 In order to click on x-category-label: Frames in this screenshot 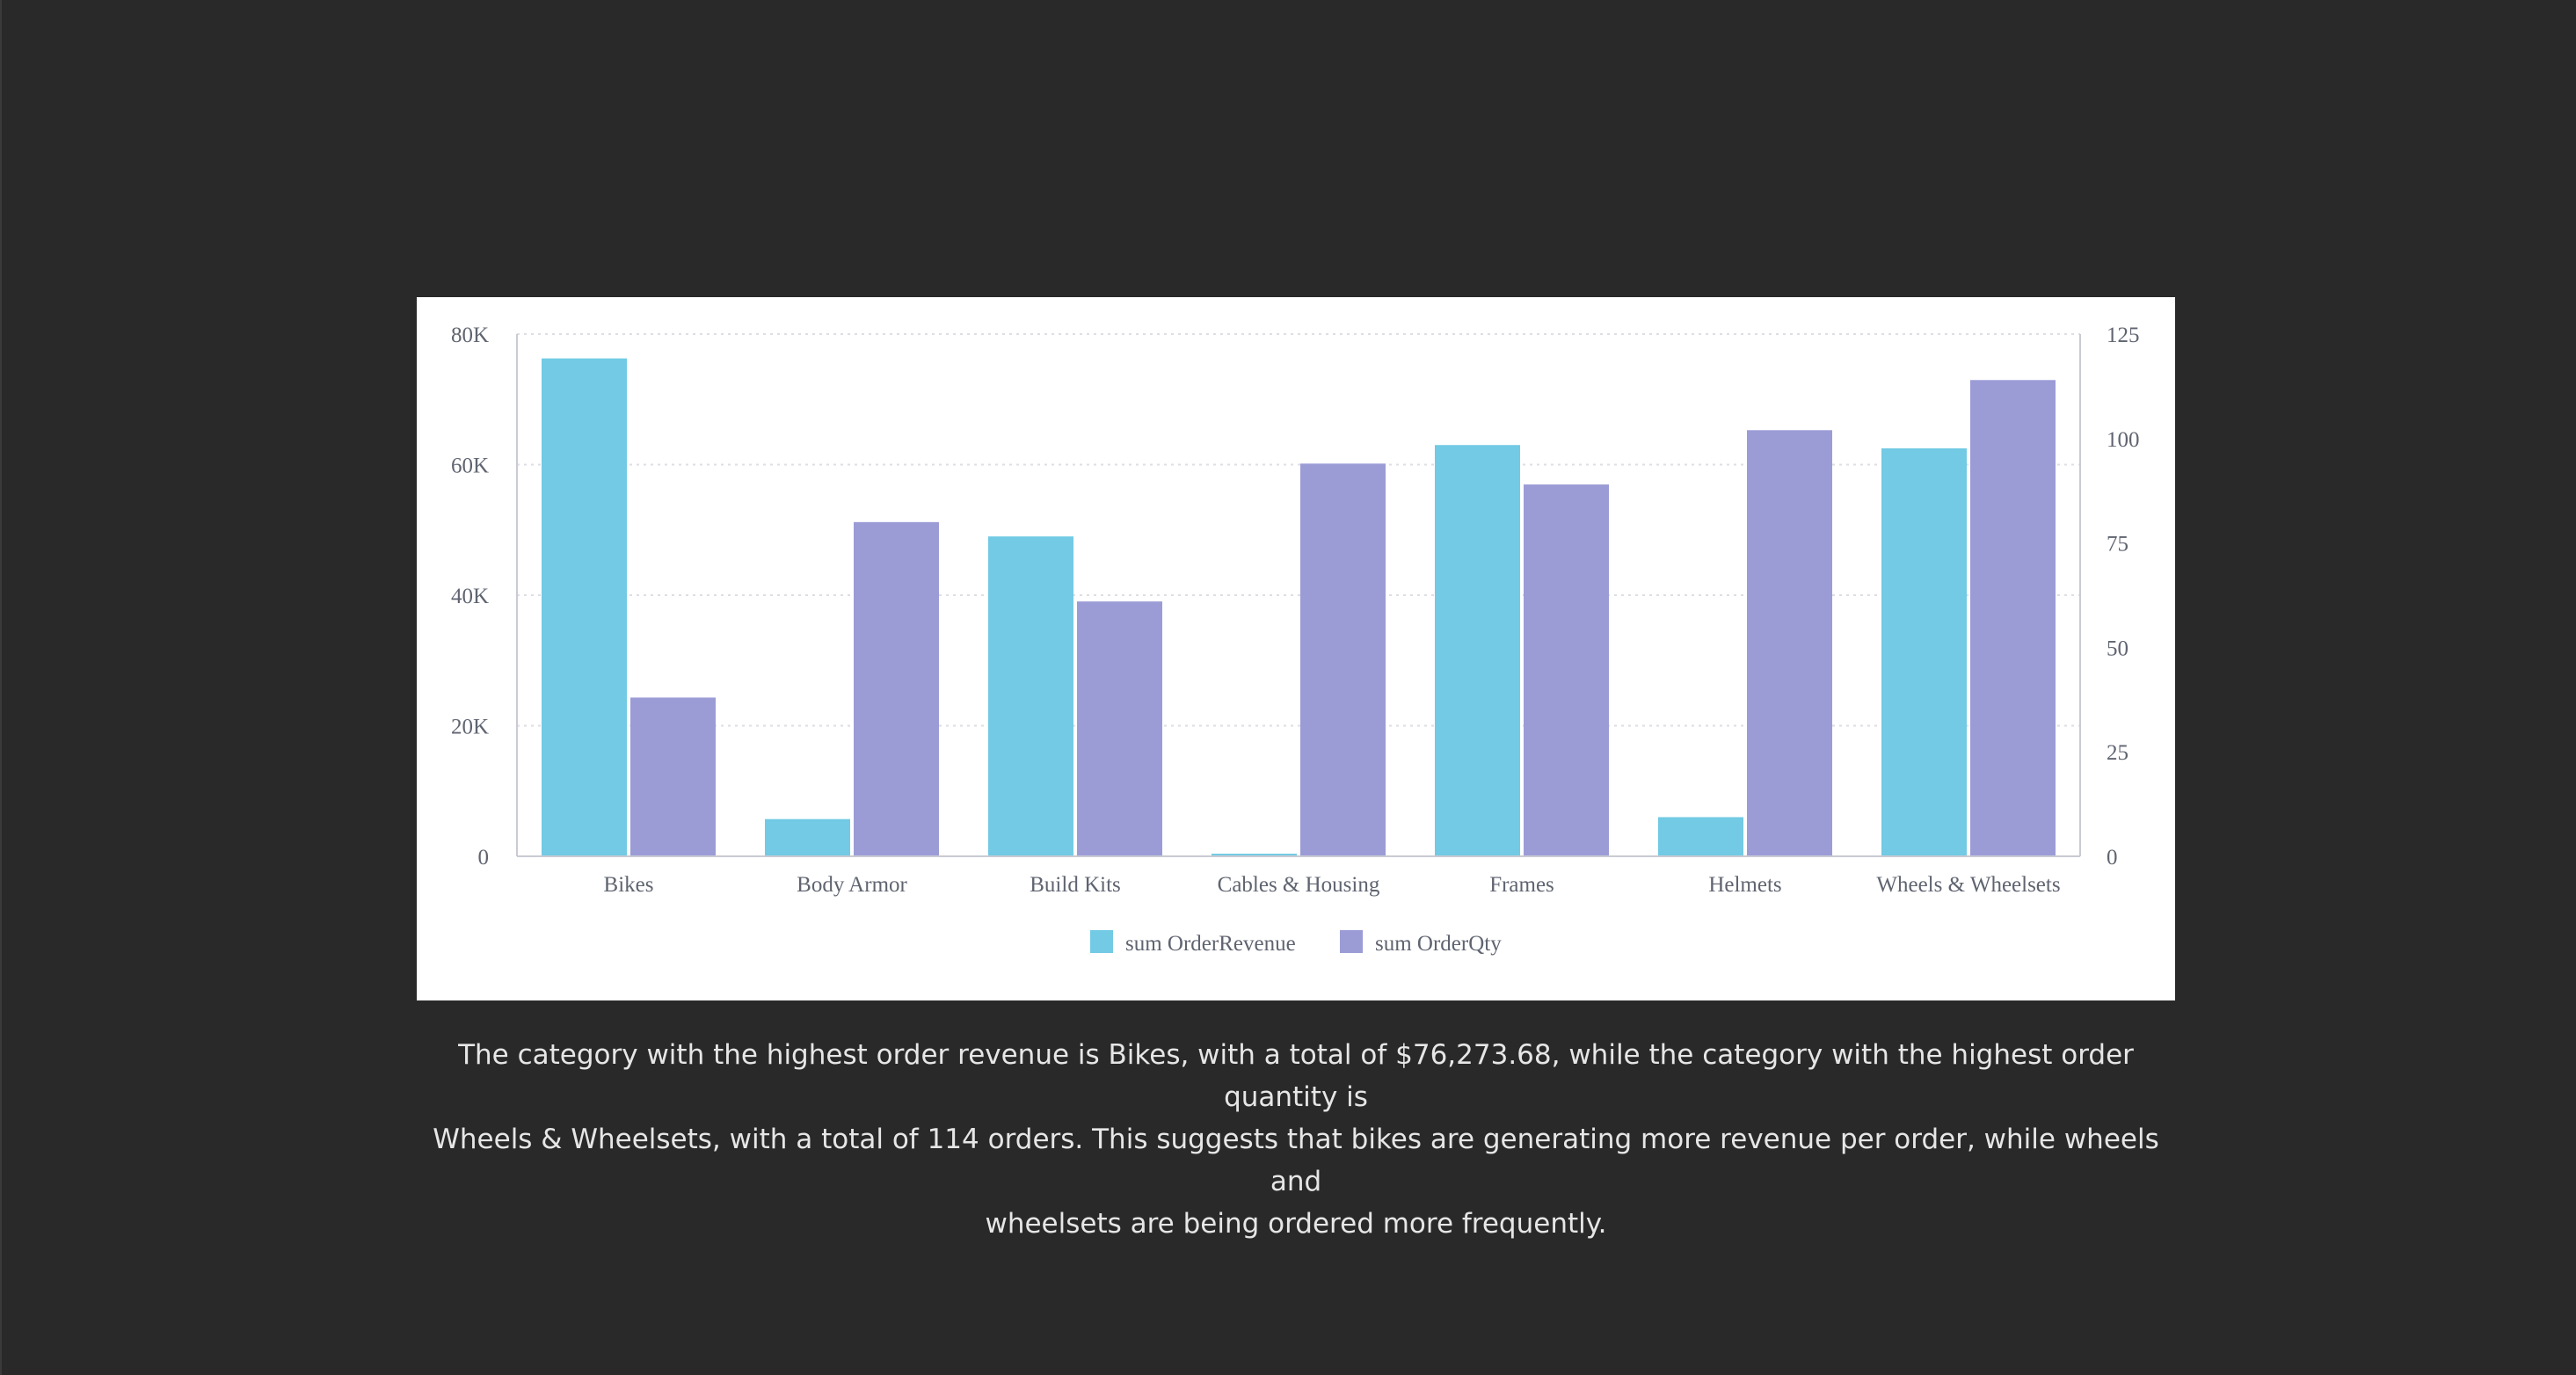, I will do `click(1521, 885)`.